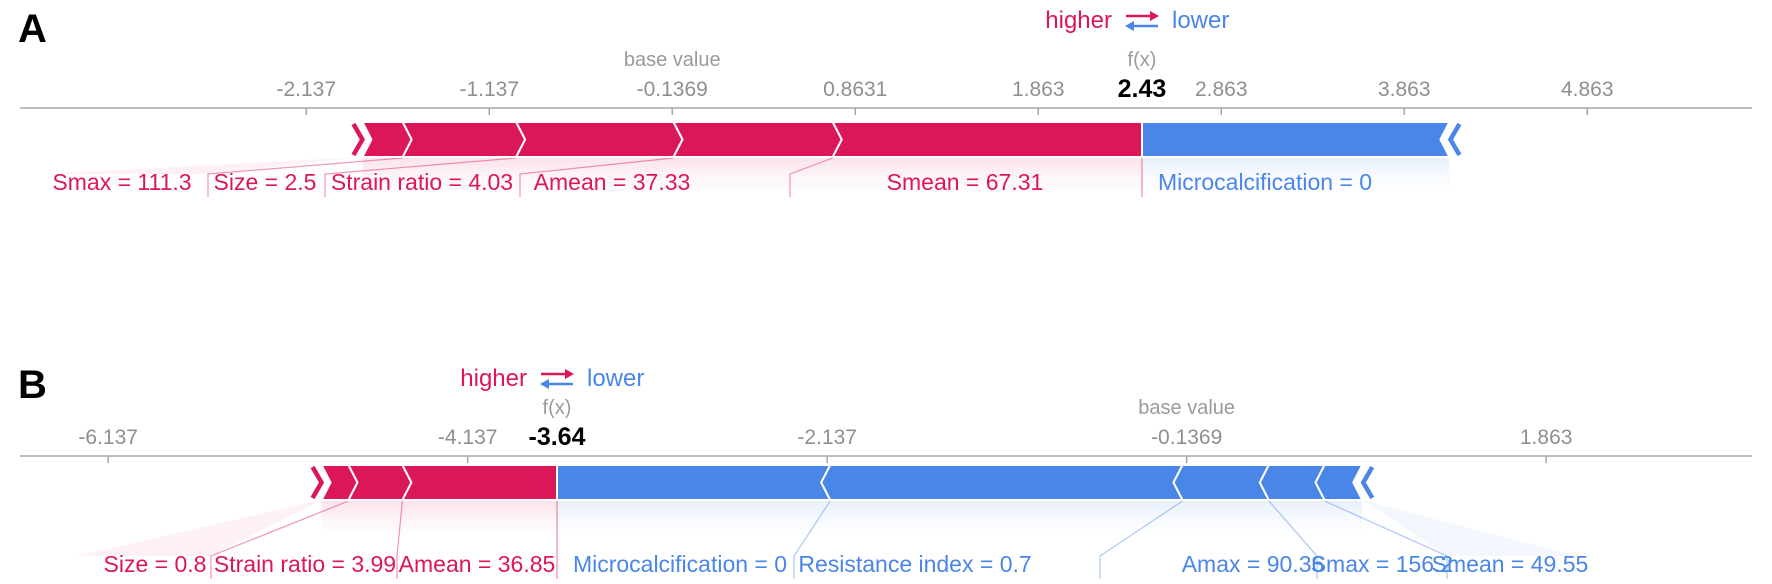 Image resolution: width=1772 pixels, height=584 pixels. What do you see at coordinates (464, 139) in the screenshot?
I see `bar-segment-size` at bounding box center [464, 139].